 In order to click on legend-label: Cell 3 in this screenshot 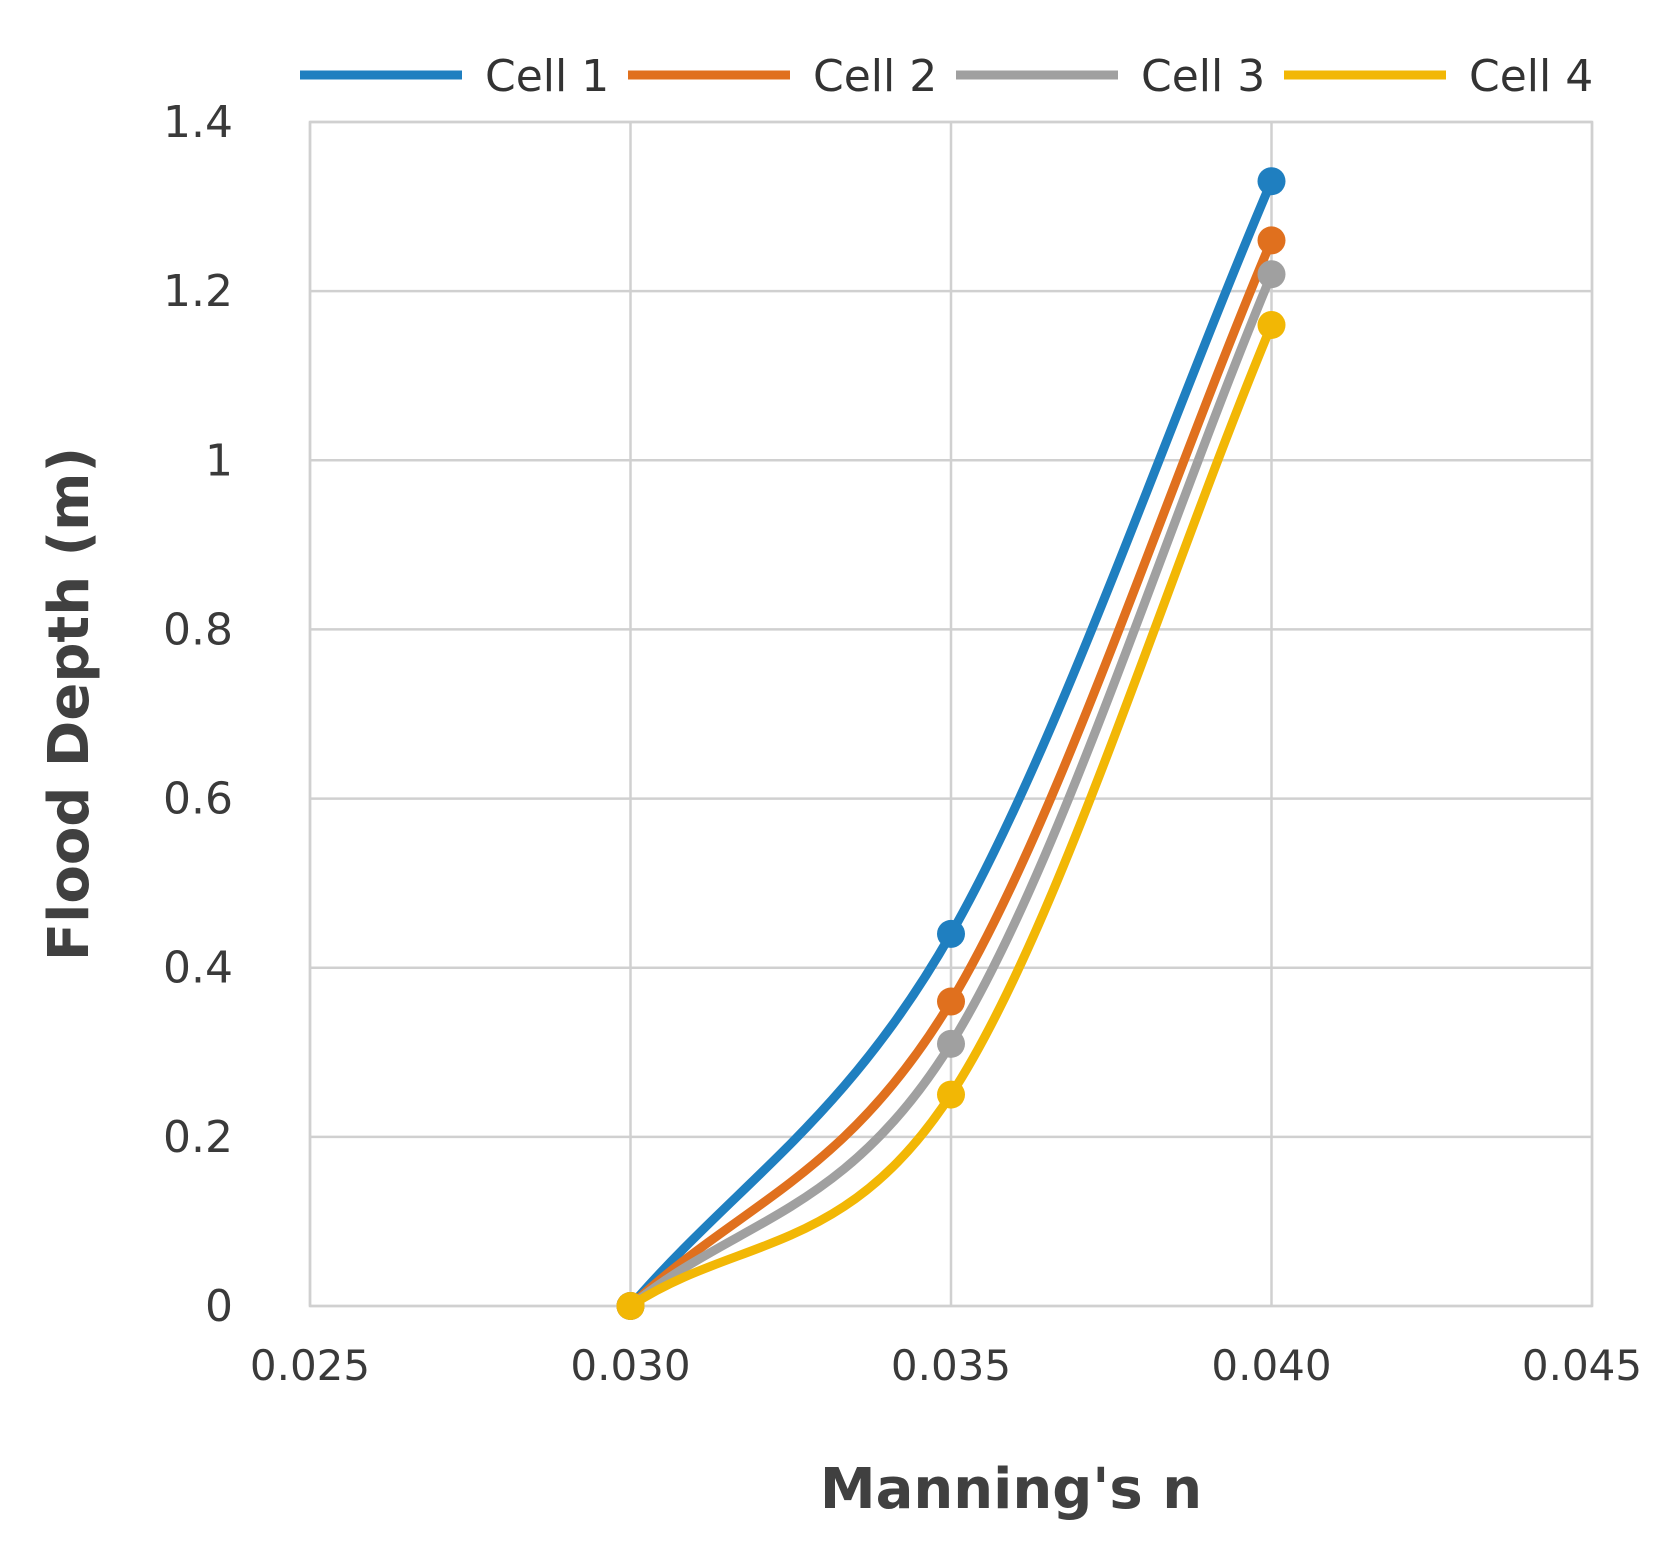, I will do `click(1203, 76)`.